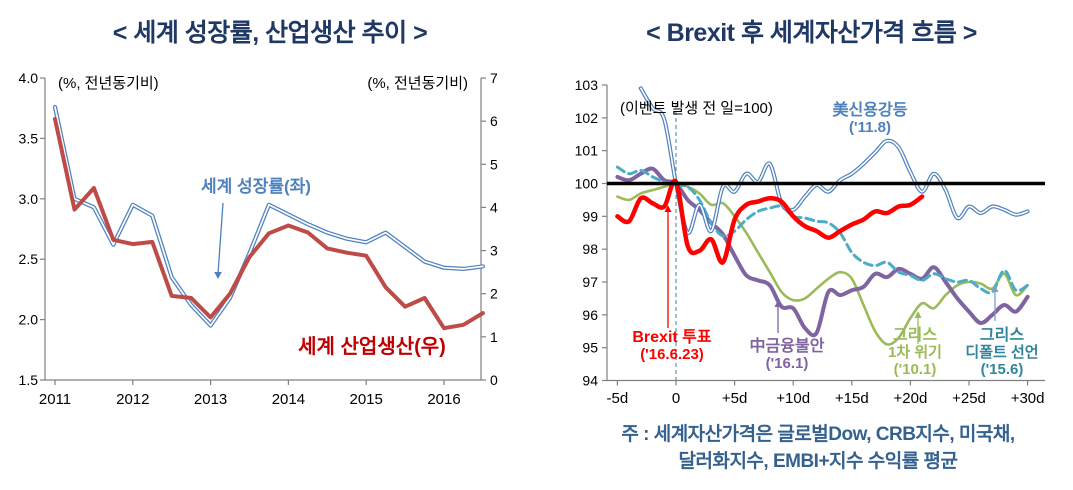  What do you see at coordinates (29, 259) in the screenshot?
I see `svg-text: 2.5` at bounding box center [29, 259].